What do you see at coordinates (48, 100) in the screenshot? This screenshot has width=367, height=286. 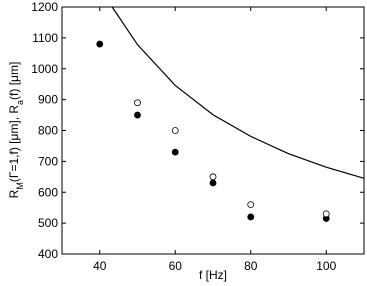 I see `y-tick-label: 900` at bounding box center [48, 100].